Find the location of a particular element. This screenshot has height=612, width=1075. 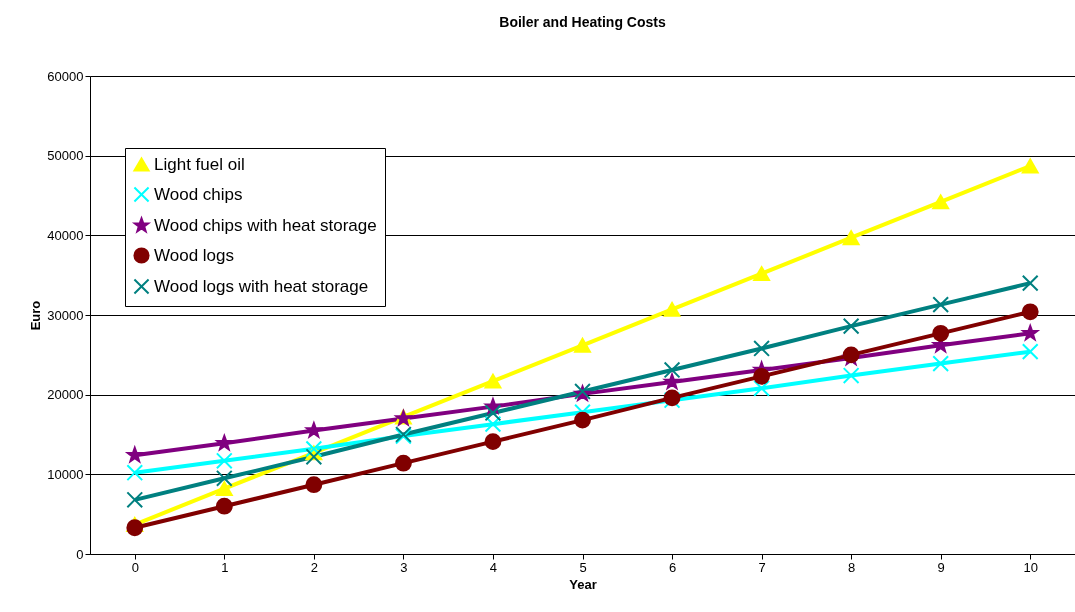

x-tick-label: 10 is located at coordinates (1030, 567).